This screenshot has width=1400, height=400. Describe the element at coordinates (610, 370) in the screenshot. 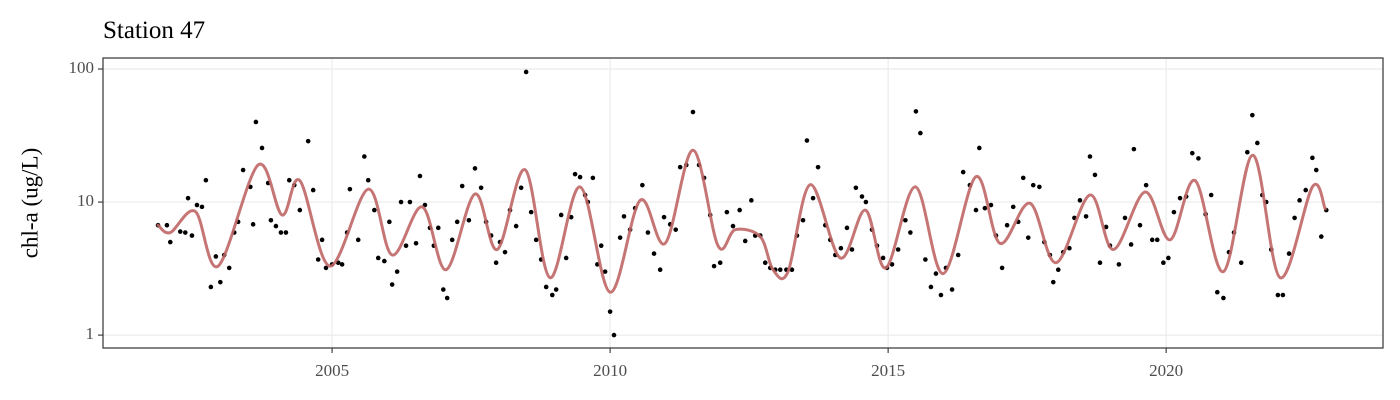

I see `x-tick-label: 2010` at that location.